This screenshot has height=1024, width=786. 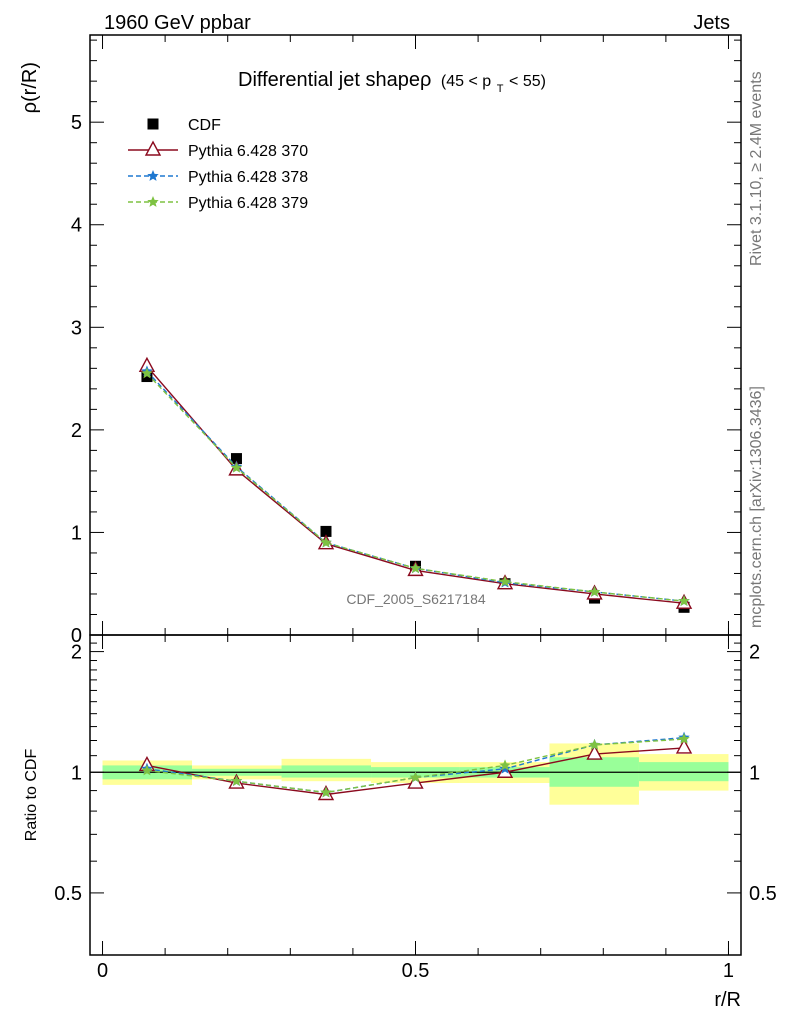 What do you see at coordinates (76, 636) in the screenshot?
I see `main-y-tick-label-0: 0` at bounding box center [76, 636].